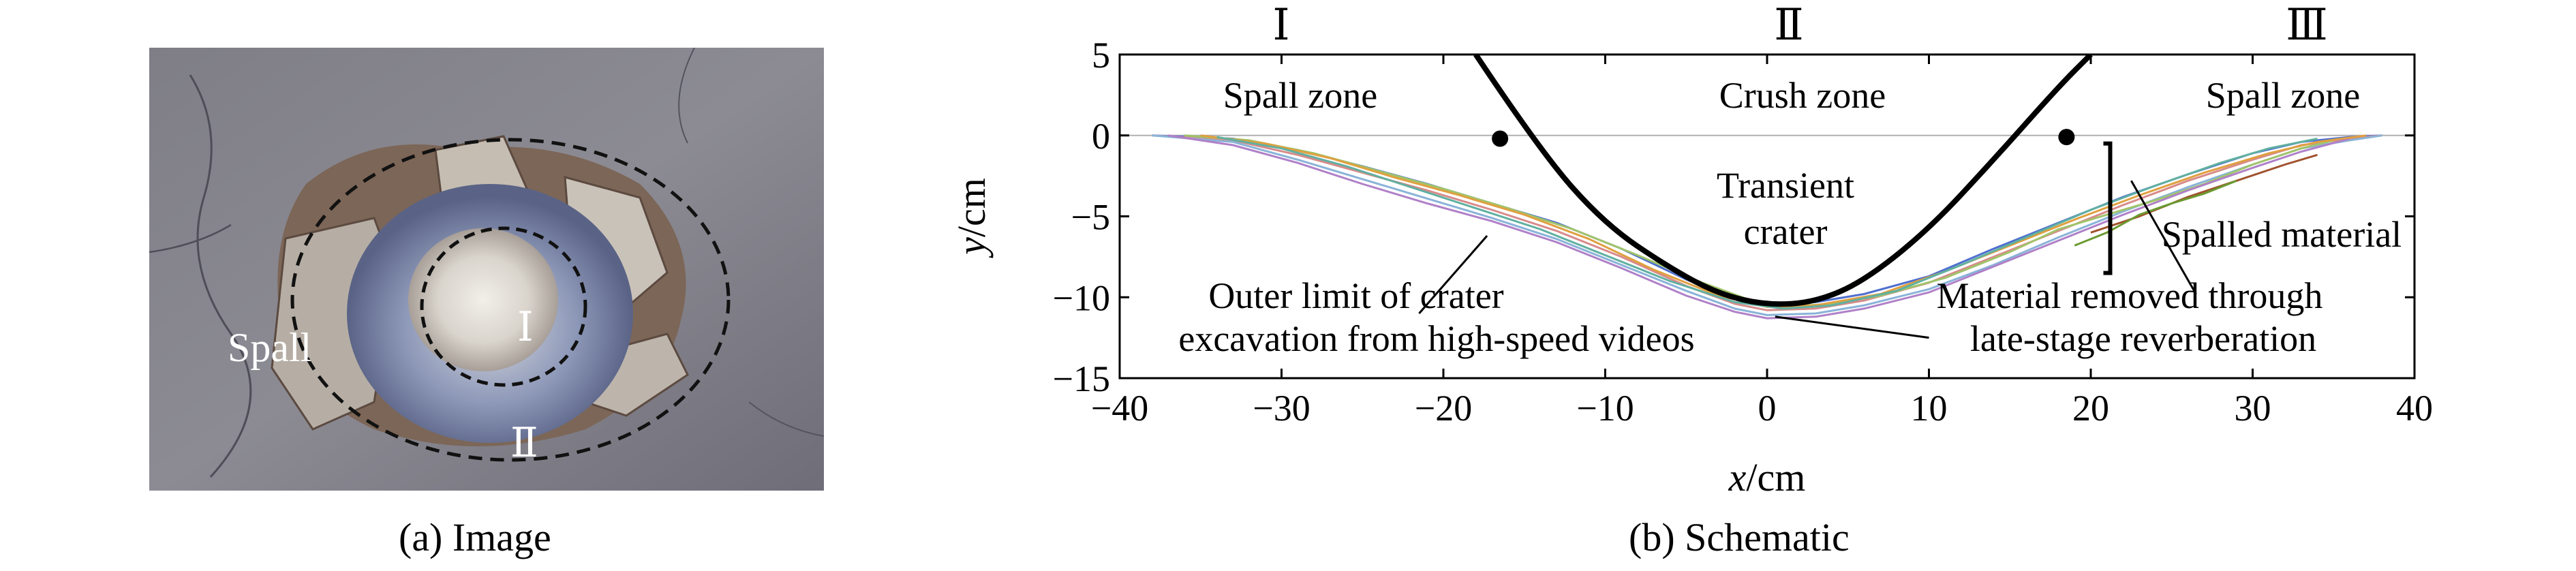 This screenshot has width=2576, height=571. Describe the element at coordinates (1785, 185) in the screenshot. I see `transient-crater-label-line1: Transient` at that location.